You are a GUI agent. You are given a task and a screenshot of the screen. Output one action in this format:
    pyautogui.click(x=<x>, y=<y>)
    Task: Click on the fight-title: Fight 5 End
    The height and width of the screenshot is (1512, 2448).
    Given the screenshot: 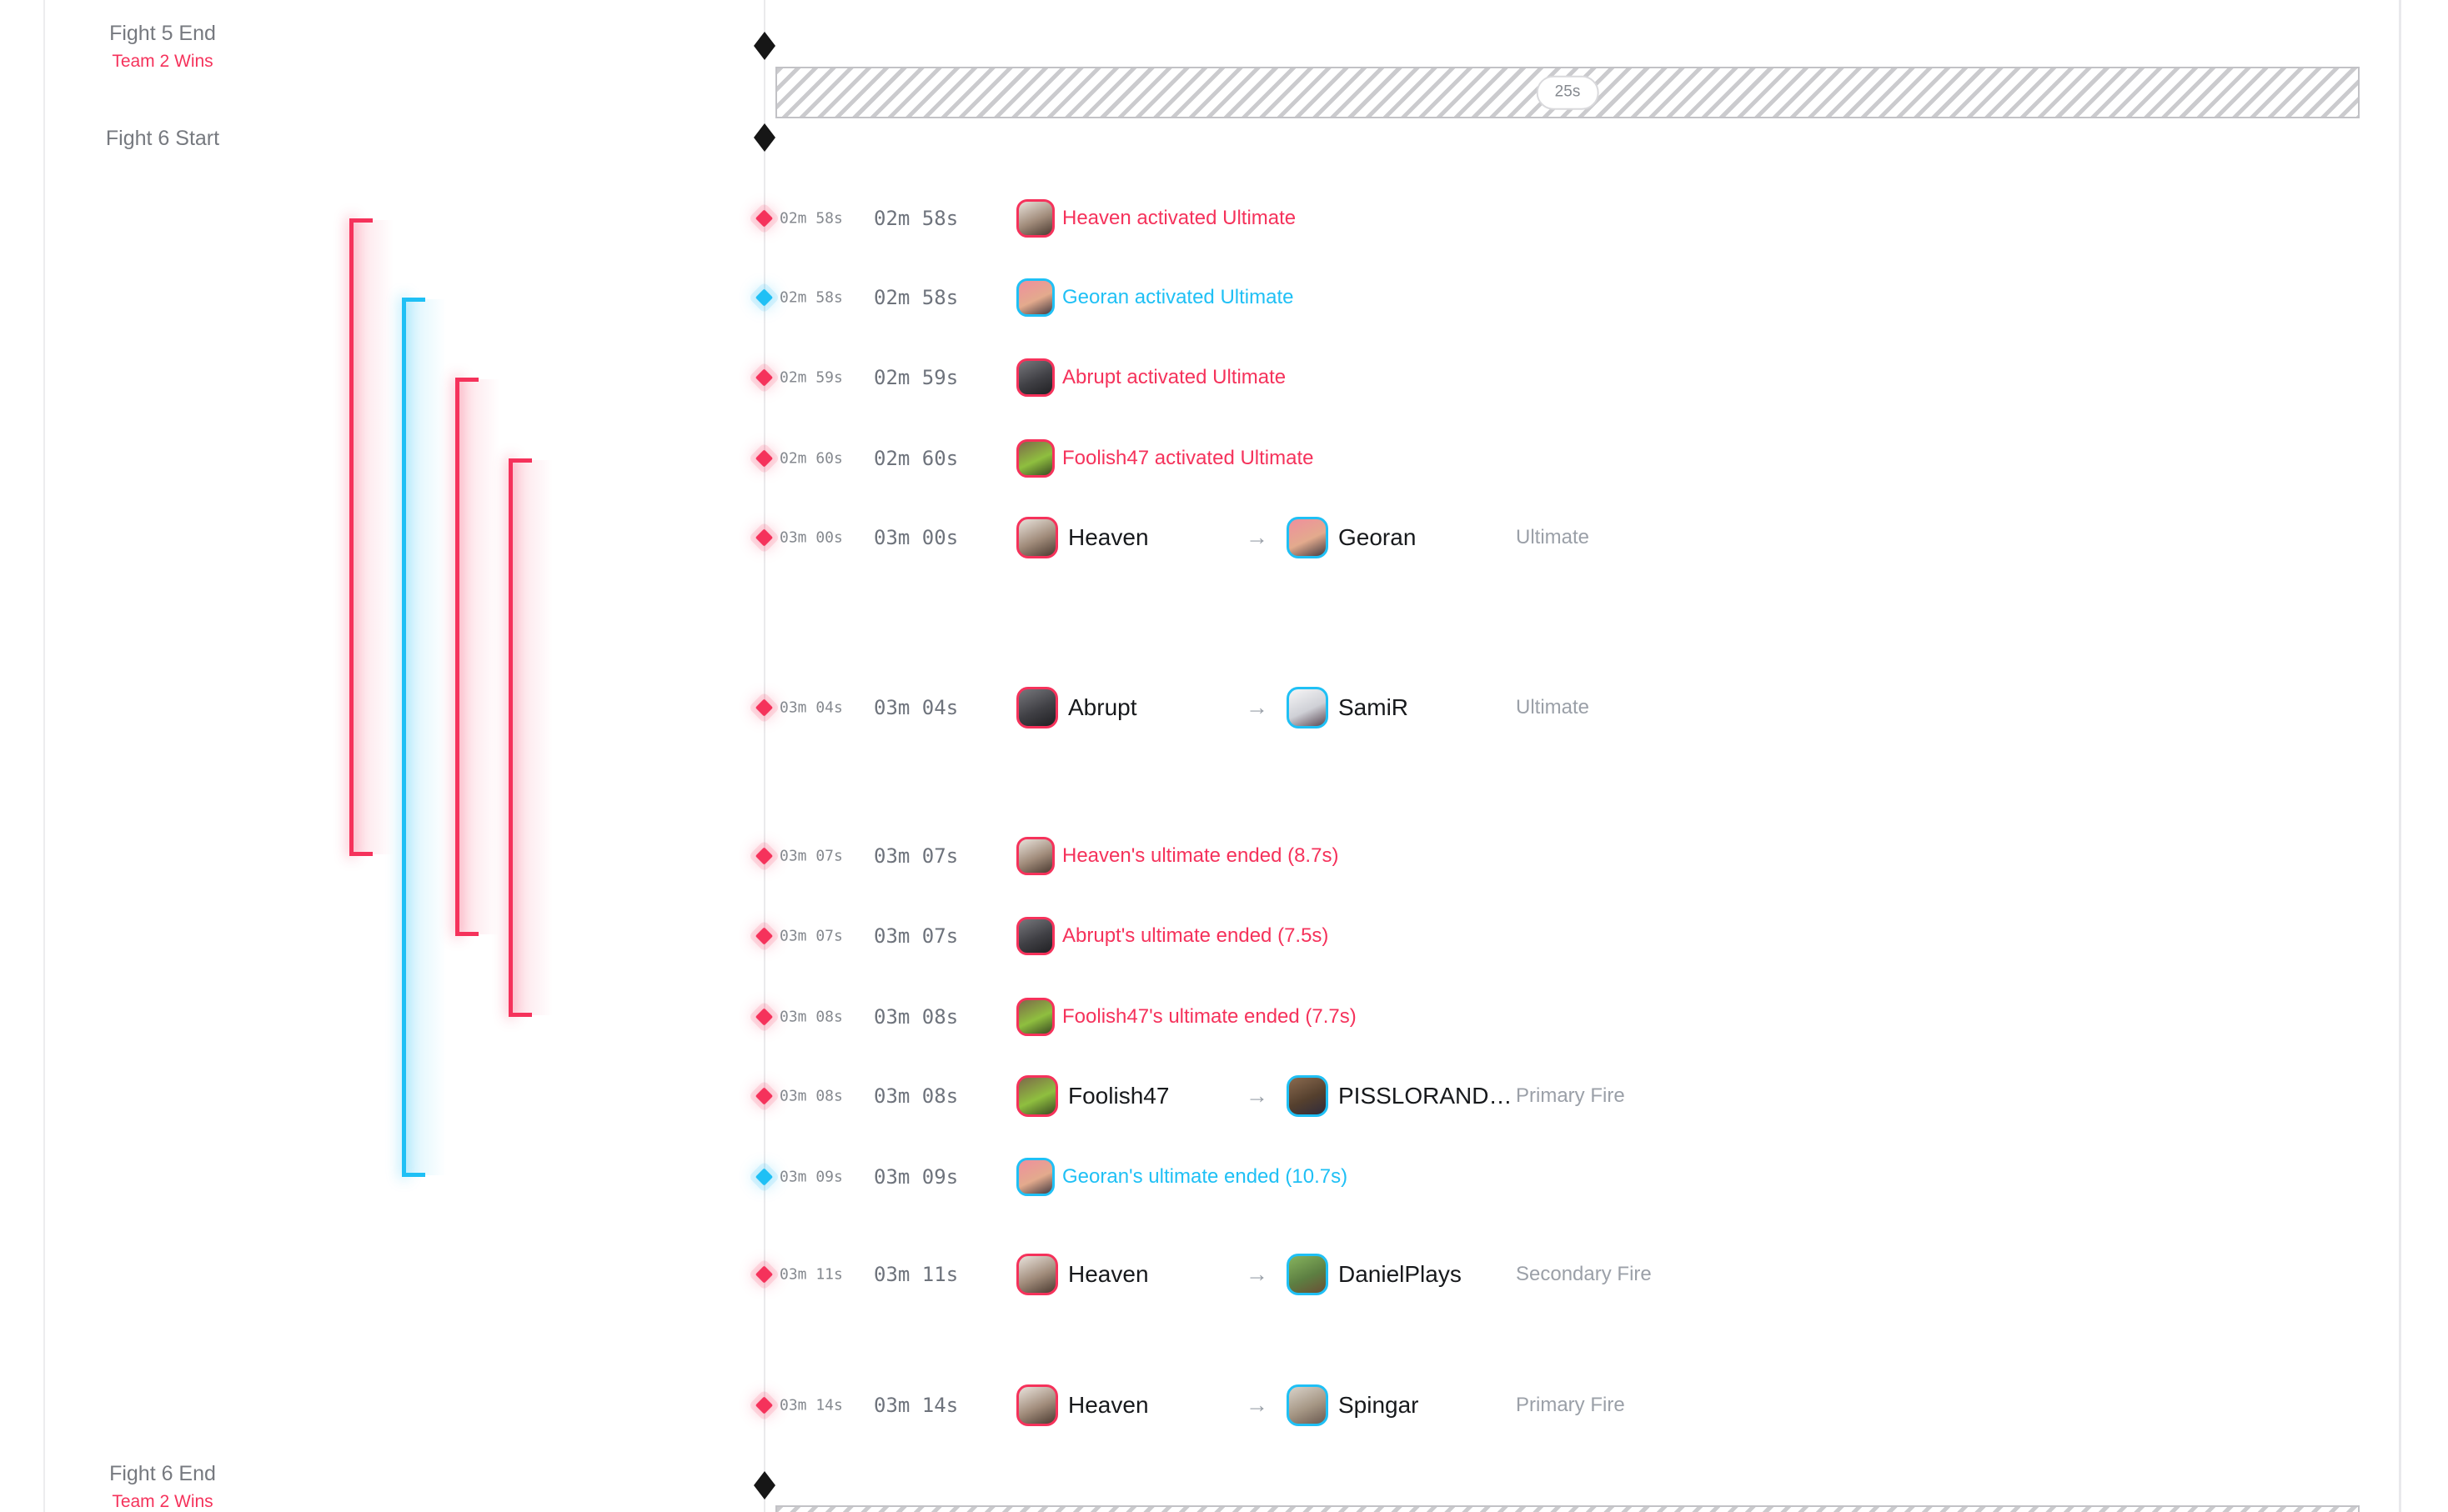 What is the action you would take?
    pyautogui.click(x=162, y=34)
    